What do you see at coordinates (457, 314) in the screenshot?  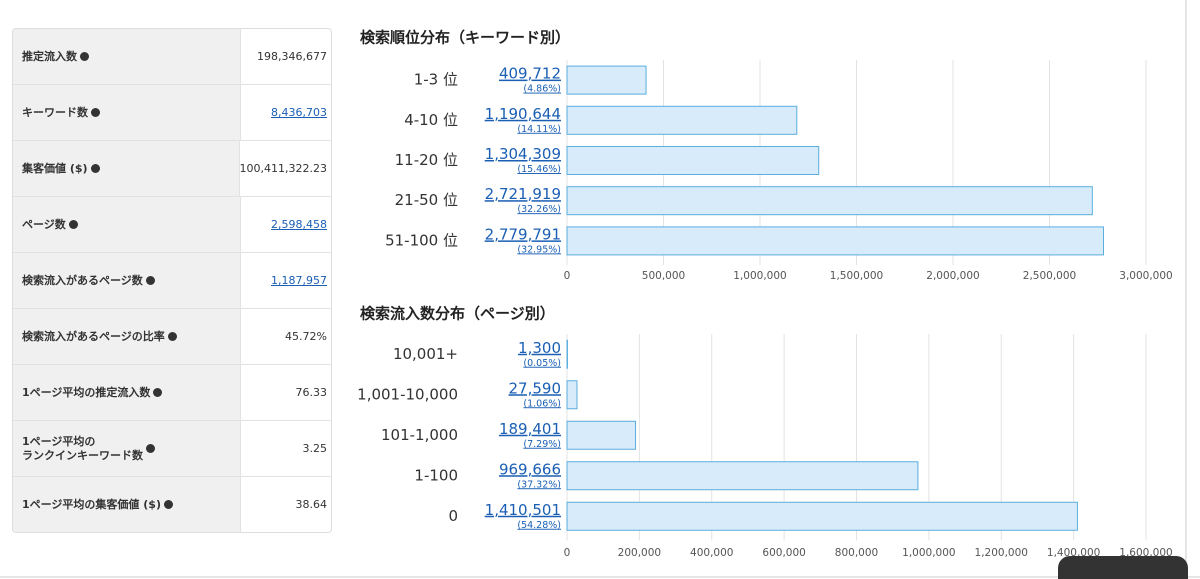 I see `chart-title: 検索流入数分布（ページ別）` at bounding box center [457, 314].